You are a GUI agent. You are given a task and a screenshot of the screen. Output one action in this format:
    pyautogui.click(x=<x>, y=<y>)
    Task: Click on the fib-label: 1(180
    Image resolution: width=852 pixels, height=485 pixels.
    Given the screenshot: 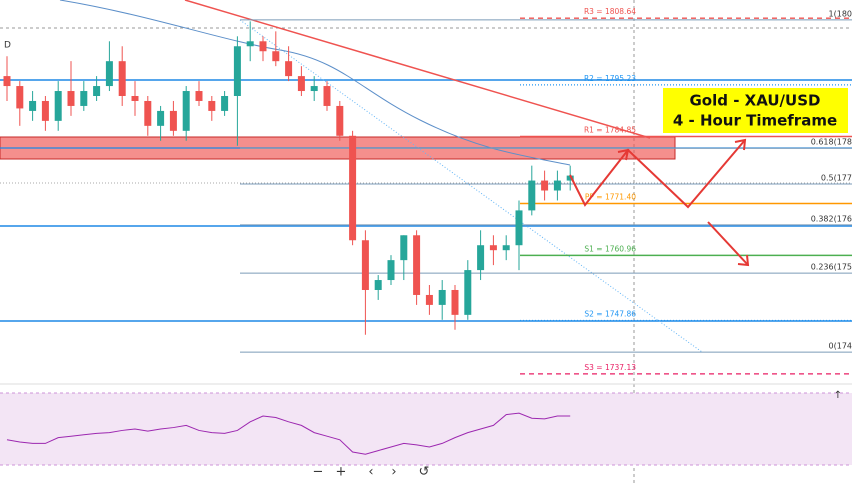 What is the action you would take?
    pyautogui.click(x=840, y=13)
    